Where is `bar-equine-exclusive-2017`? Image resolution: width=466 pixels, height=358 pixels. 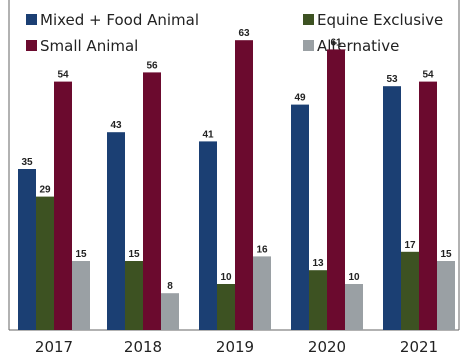
bar-equine-exclusive-2017 is located at coordinates (45, 263).